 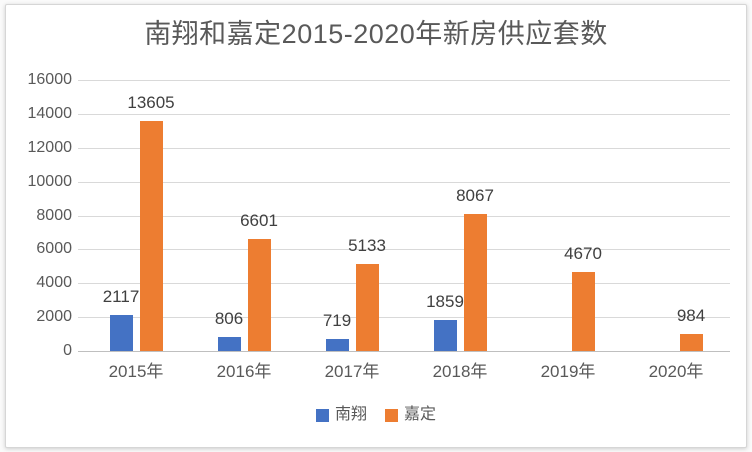 What do you see at coordinates (54, 215) in the screenshot?
I see `y-axis-tick-label: 8000` at bounding box center [54, 215].